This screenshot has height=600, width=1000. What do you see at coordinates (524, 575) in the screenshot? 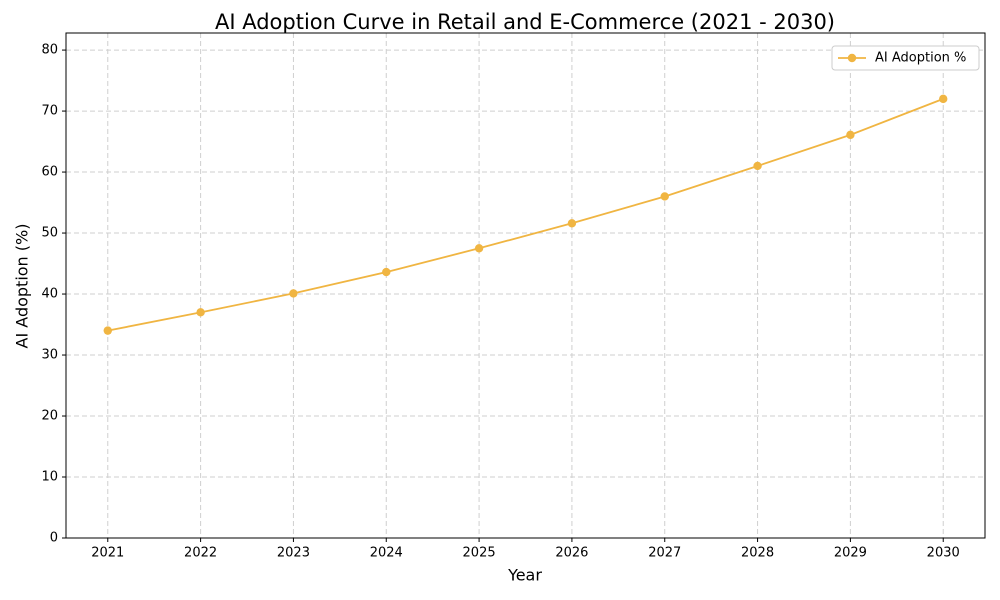
I see `x-axis-label: Year` at bounding box center [524, 575].